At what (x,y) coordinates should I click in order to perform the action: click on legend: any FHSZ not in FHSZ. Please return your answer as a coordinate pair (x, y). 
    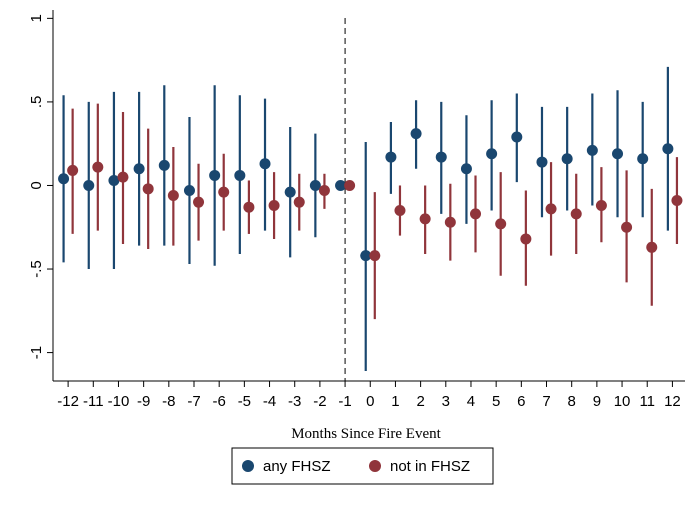
    Looking at the image, I should click on (362, 466).